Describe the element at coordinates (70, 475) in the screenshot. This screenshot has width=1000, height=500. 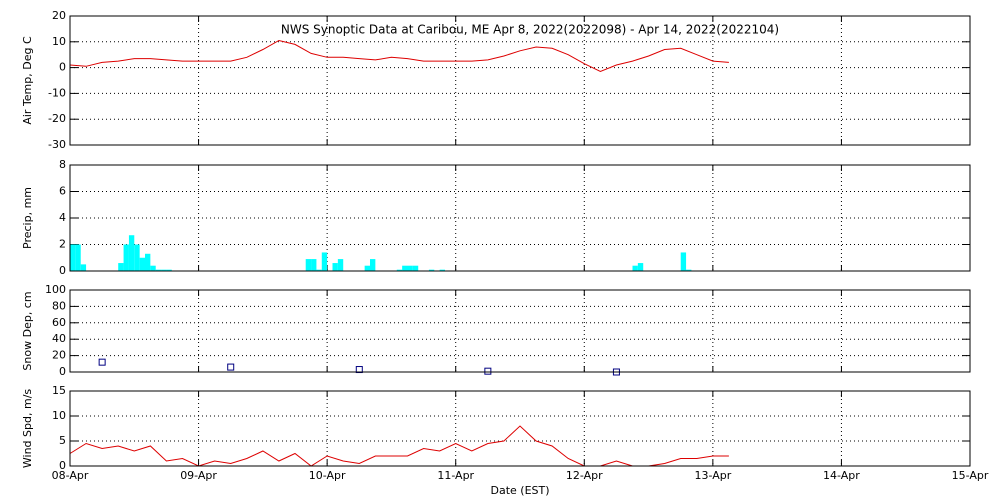
I see `x-tick-label: 08-Apr` at that location.